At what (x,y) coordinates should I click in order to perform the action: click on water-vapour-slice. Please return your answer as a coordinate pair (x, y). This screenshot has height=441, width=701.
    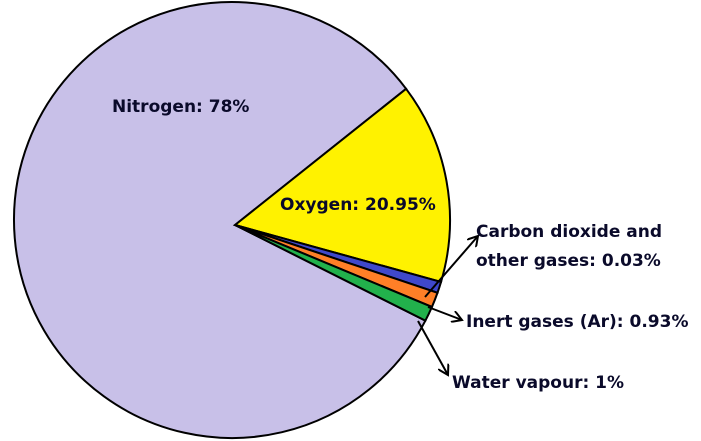
    Looking at the image, I should click on (334, 273).